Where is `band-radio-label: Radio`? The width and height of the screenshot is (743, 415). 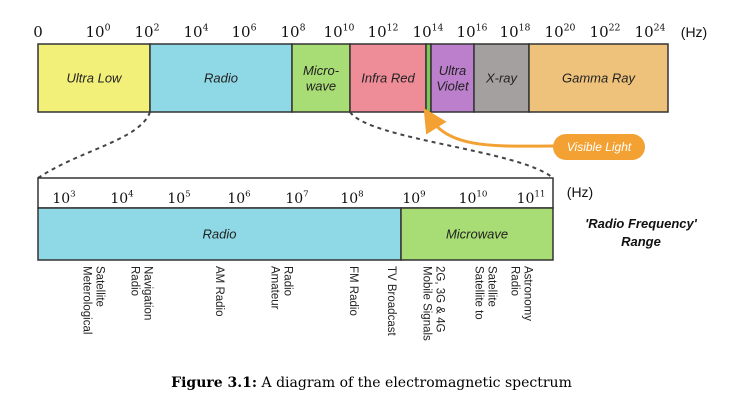 band-radio-label: Radio is located at coordinates (221, 78).